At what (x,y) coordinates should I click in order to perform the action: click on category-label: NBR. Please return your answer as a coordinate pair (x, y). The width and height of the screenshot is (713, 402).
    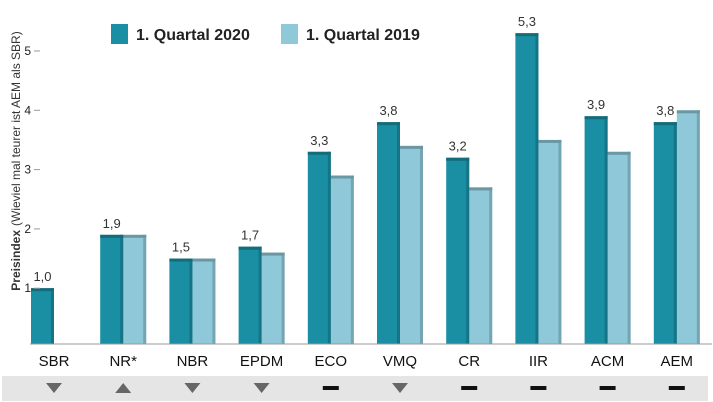
    Looking at the image, I should click on (193, 361).